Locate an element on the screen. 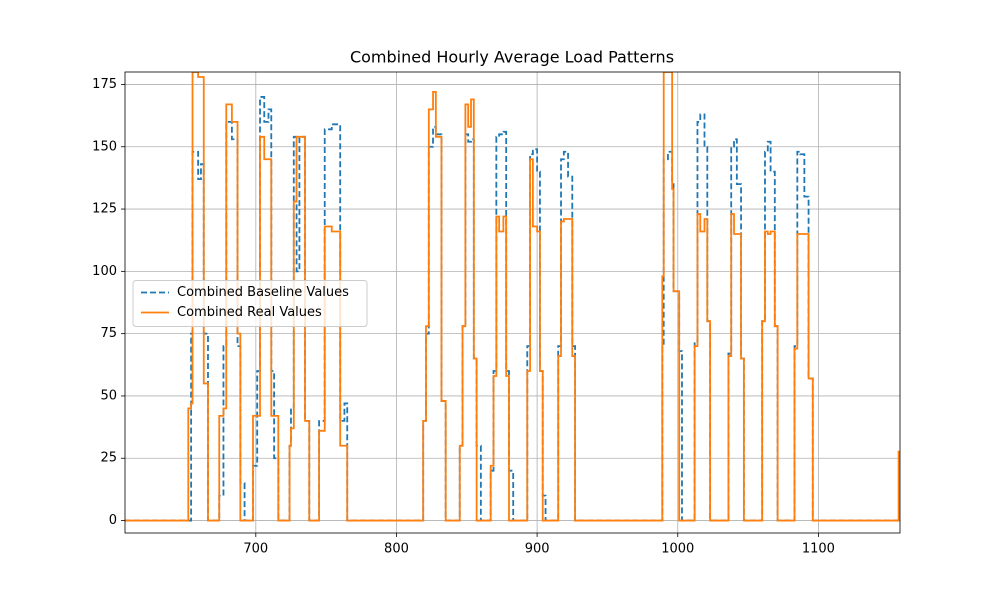 Image resolution: width=1000 pixels, height=604 pixels. legend-label: Combined Baseline Values is located at coordinates (263, 292).